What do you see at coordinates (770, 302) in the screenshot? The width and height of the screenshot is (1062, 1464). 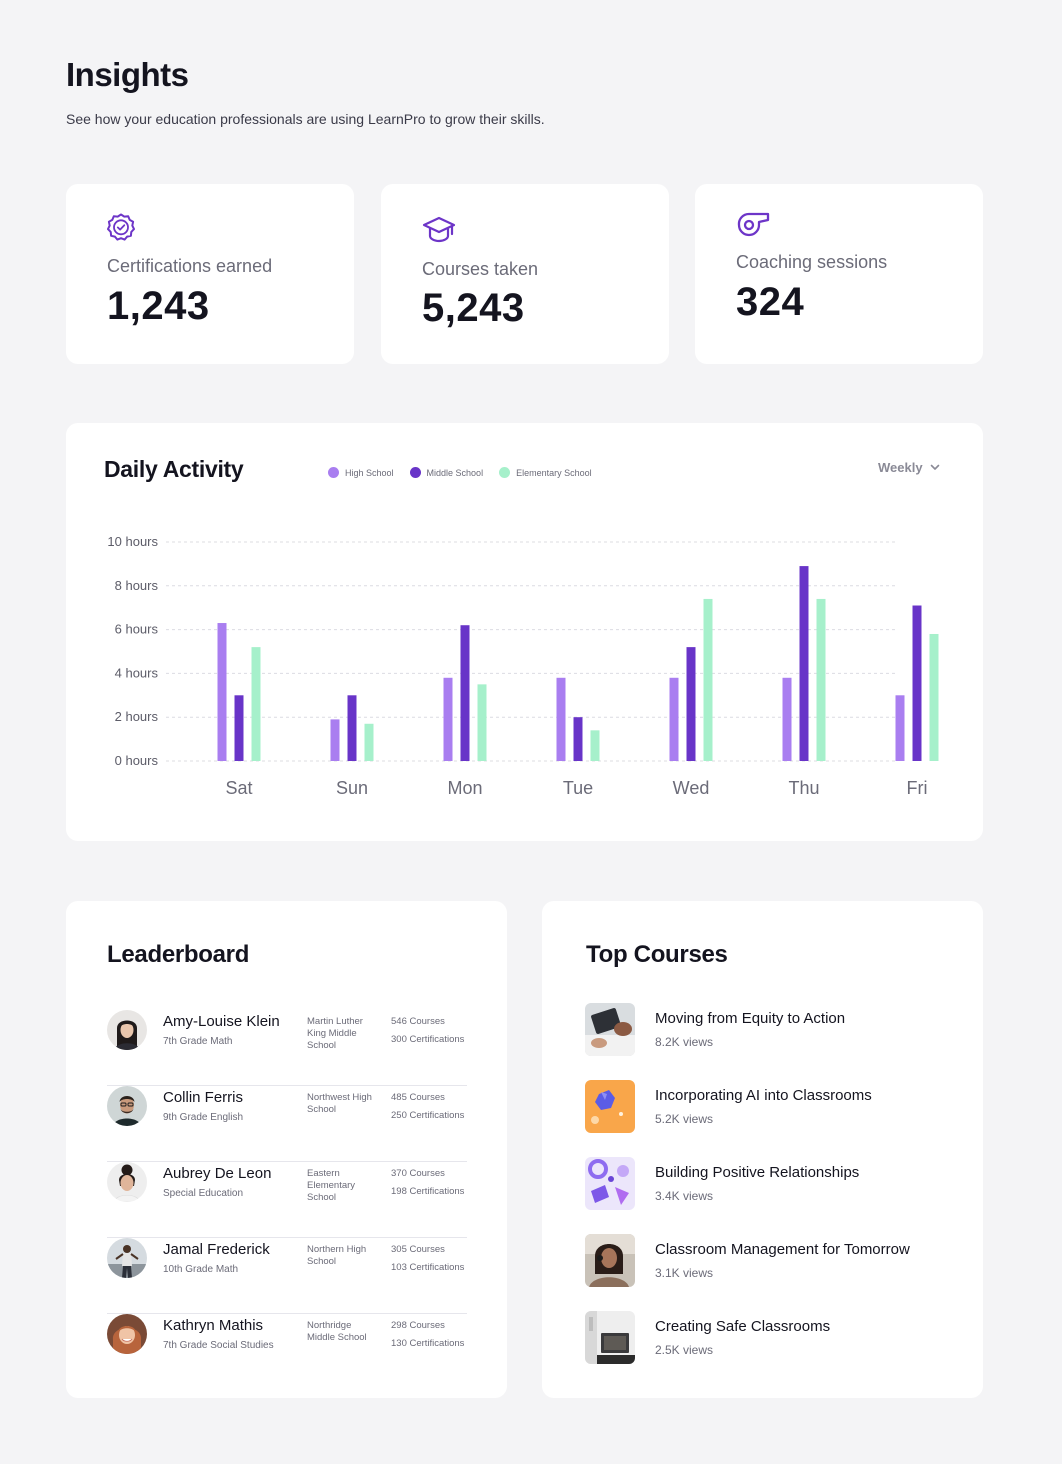 I see `stat-value: 324` at bounding box center [770, 302].